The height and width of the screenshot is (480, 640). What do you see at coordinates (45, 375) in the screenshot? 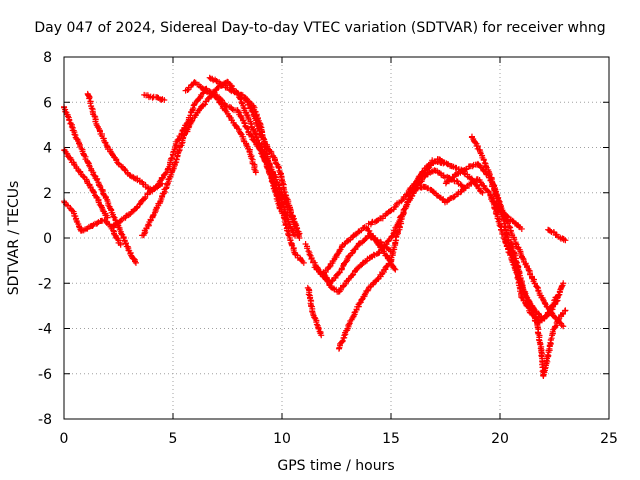
I see `y-tick-label: -6` at bounding box center [45, 375].